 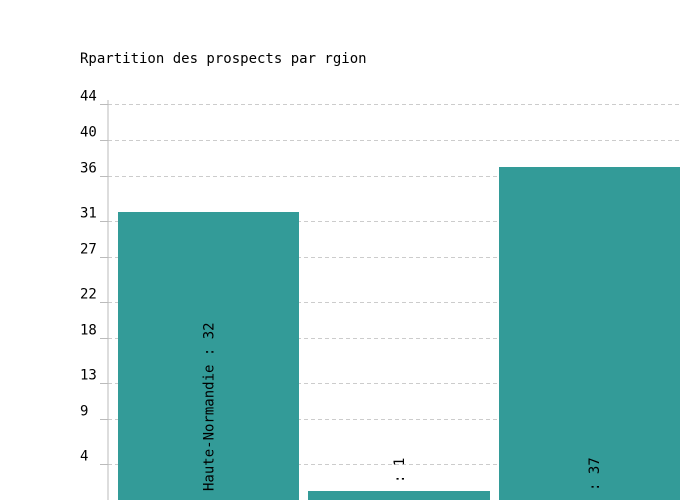 What do you see at coordinates (88, 331) in the screenshot?
I see `y-tick-label: 18` at bounding box center [88, 331].